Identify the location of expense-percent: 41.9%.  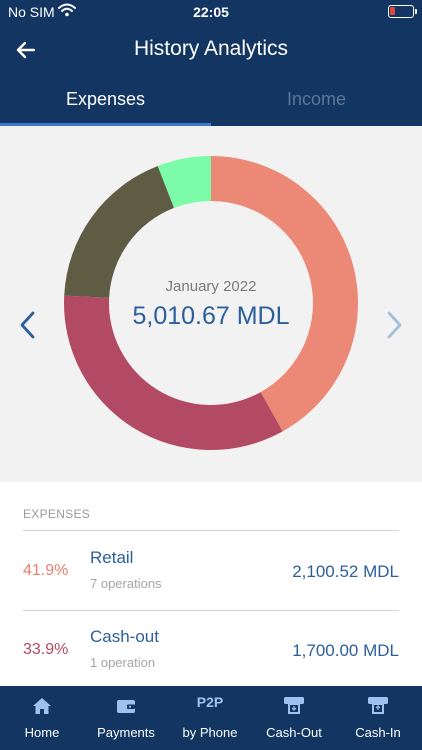
(46, 570).